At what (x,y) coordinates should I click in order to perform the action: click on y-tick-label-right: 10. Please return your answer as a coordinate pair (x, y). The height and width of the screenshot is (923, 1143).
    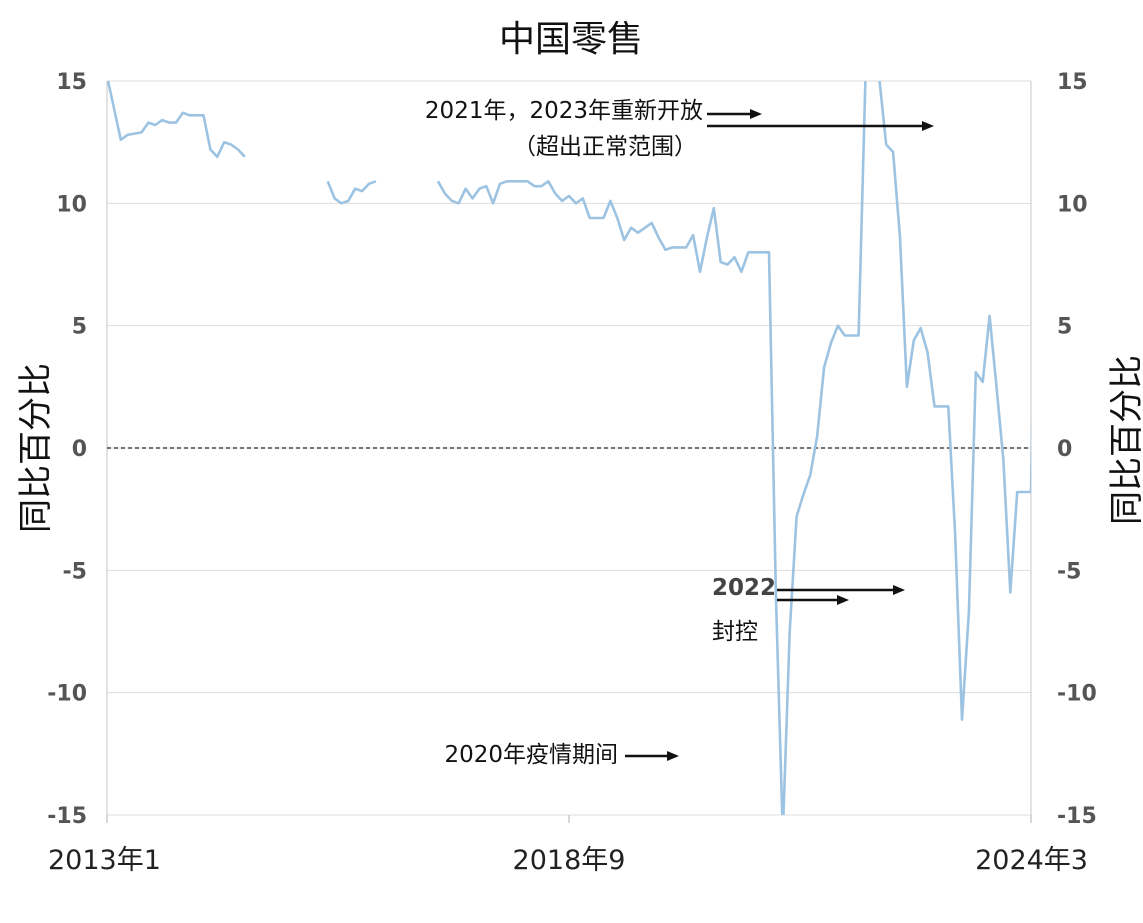
    Looking at the image, I should click on (1072, 204).